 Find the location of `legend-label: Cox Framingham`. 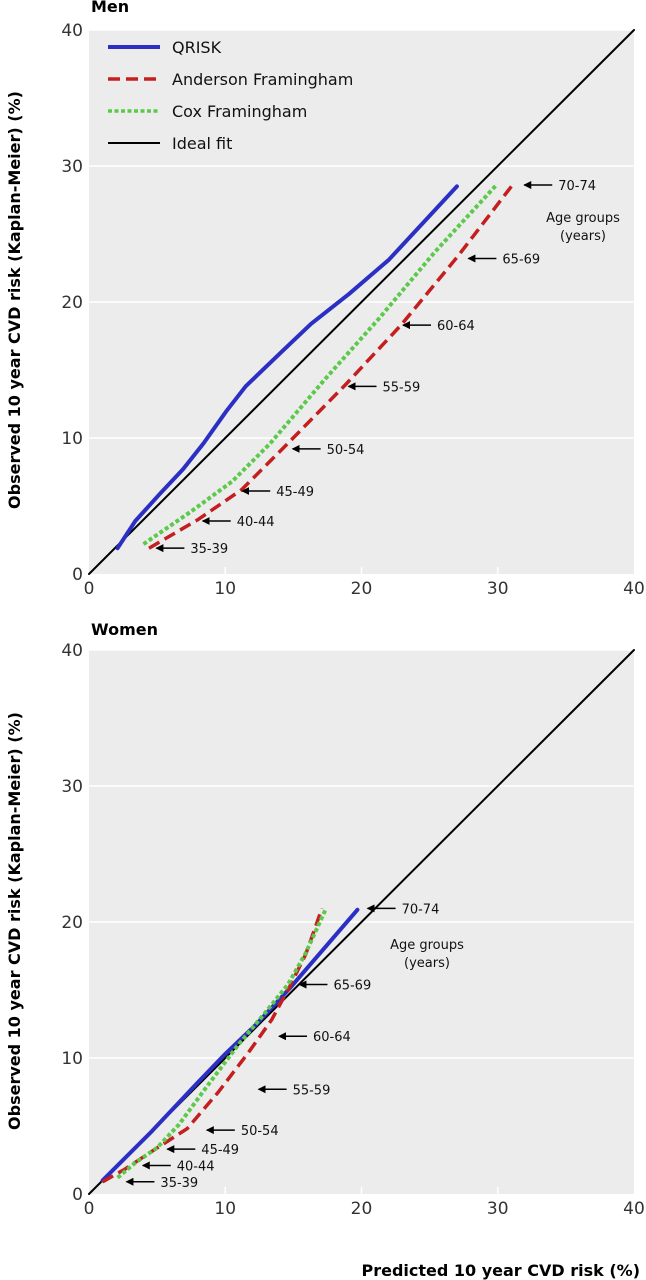

legend-label: Cox Framingham is located at coordinates (239, 111).